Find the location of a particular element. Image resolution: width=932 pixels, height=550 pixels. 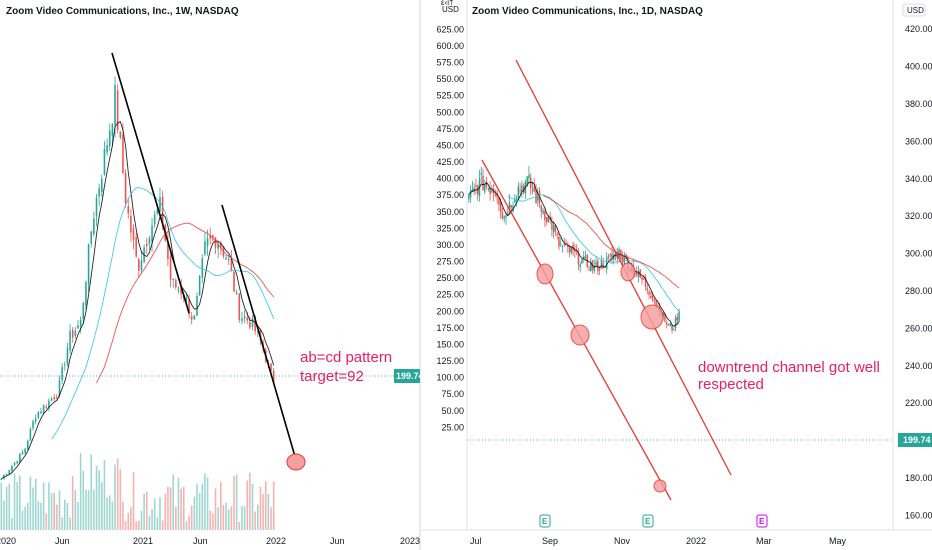

right-axis-unit: USD is located at coordinates (915, 10).